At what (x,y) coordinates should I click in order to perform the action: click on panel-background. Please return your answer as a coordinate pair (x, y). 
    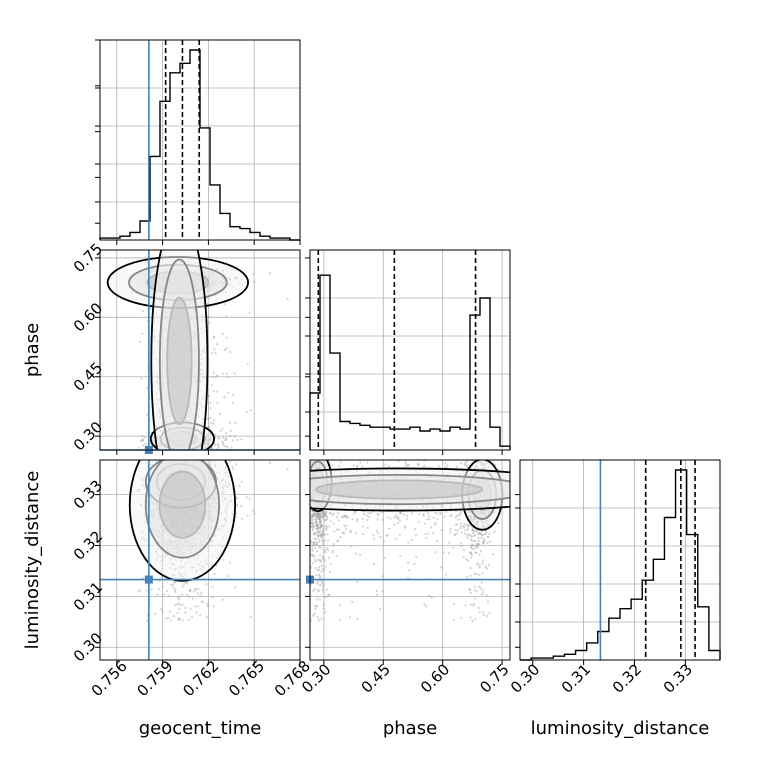
    Looking at the image, I should click on (620, 560).